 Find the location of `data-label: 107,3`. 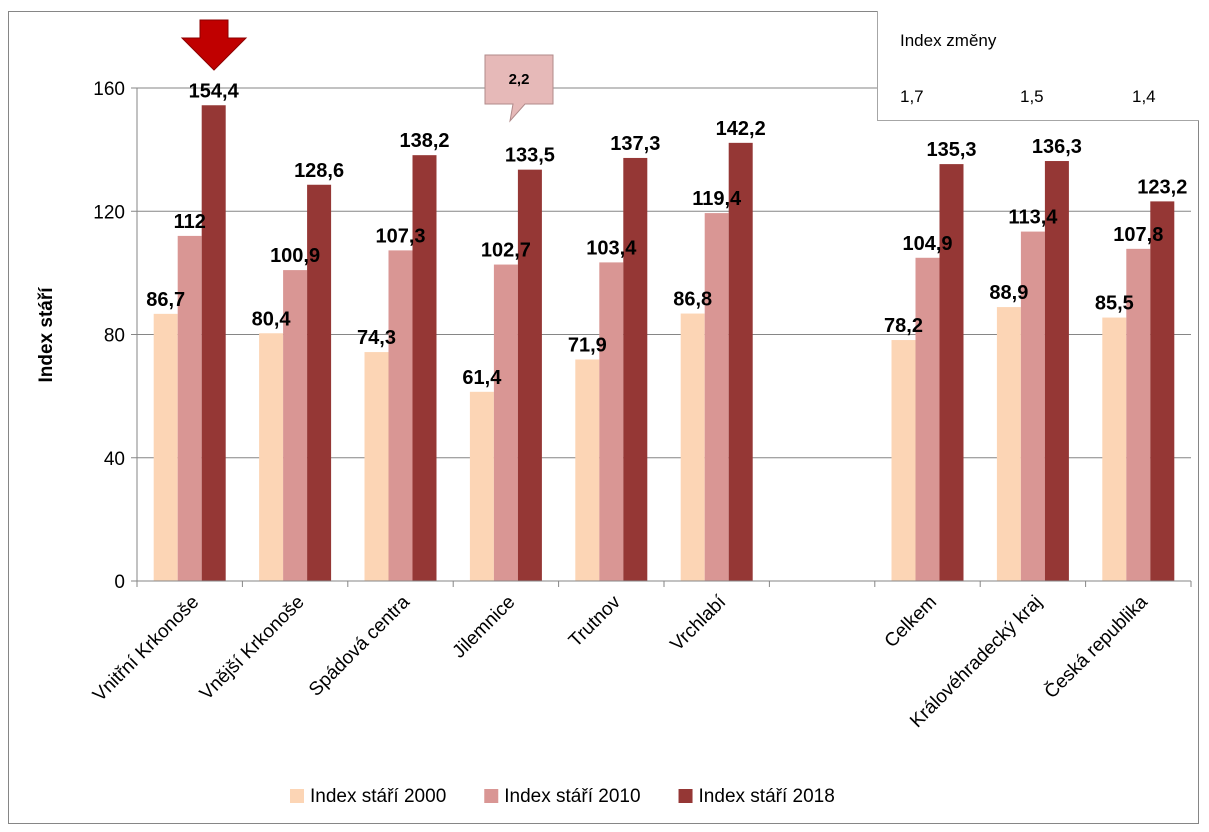

data-label: 107,3 is located at coordinates (400, 236).